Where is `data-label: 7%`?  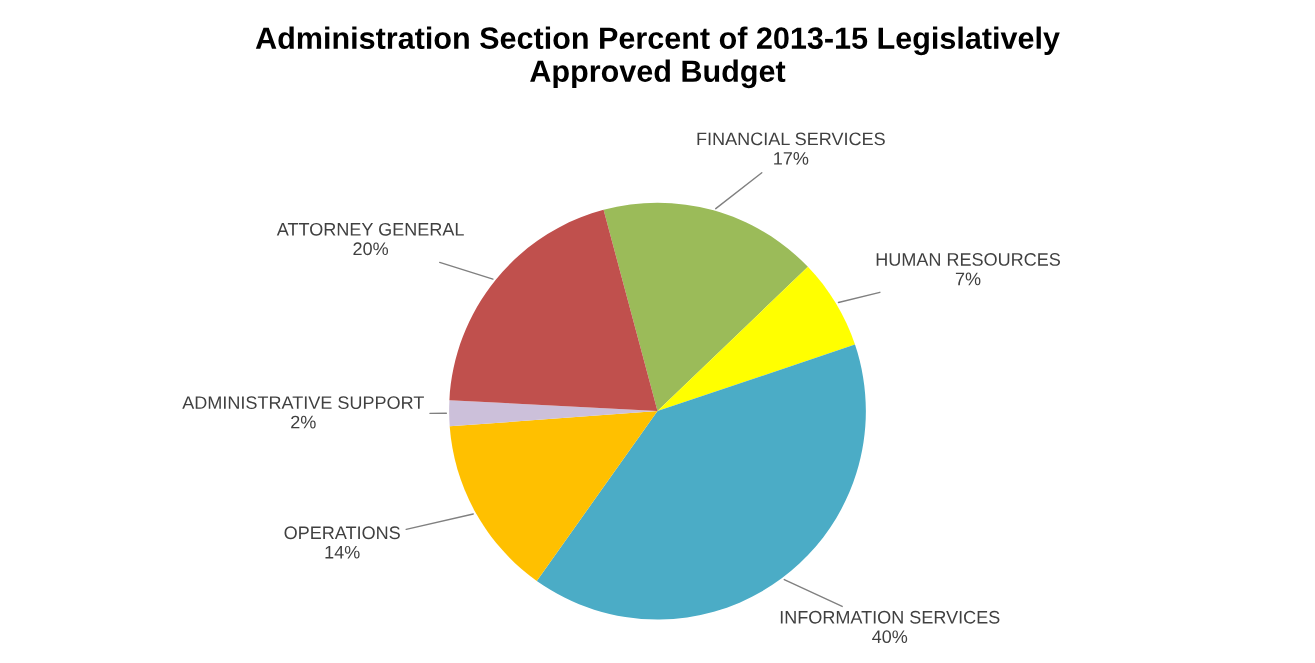 data-label: 7% is located at coordinates (968, 279).